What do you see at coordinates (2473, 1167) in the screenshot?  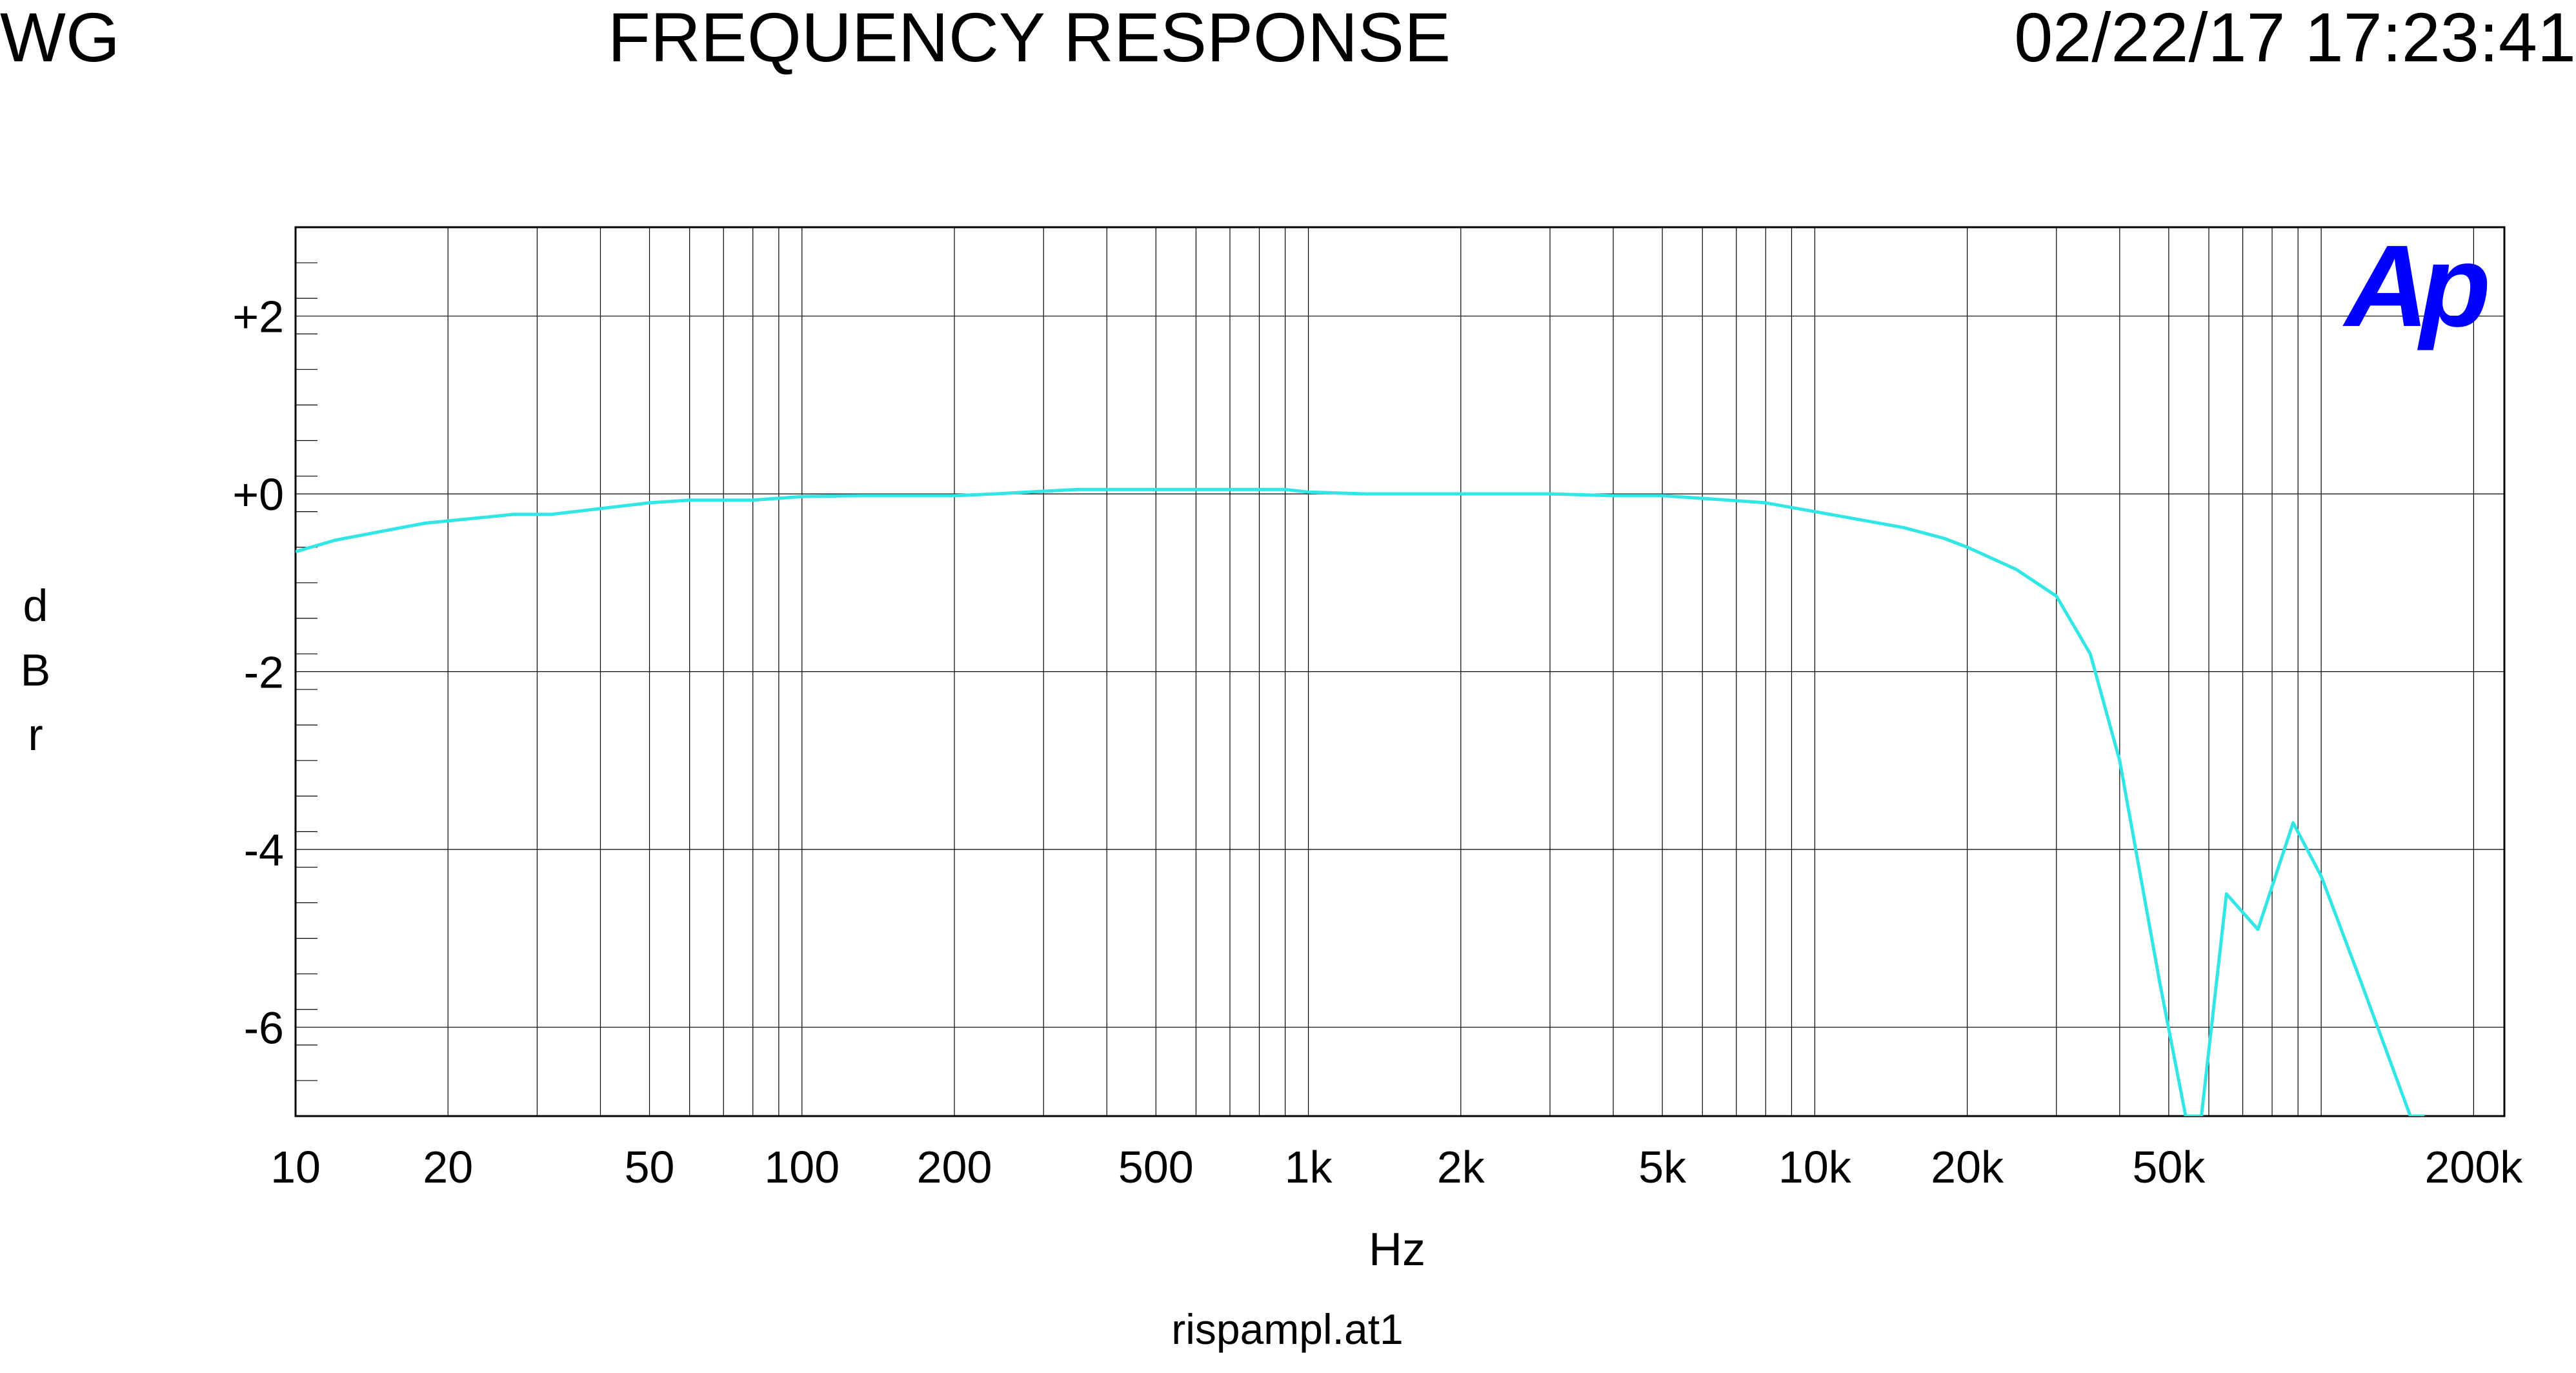 I see `x-tick-label: 200k` at bounding box center [2473, 1167].